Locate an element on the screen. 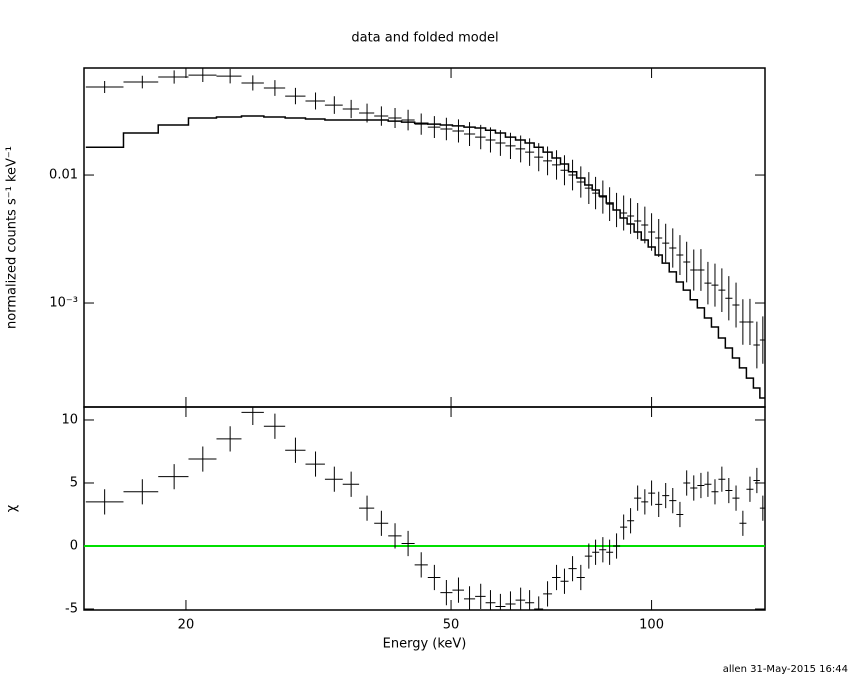  y-tick-label: 10⁻³ is located at coordinates (63, 303).